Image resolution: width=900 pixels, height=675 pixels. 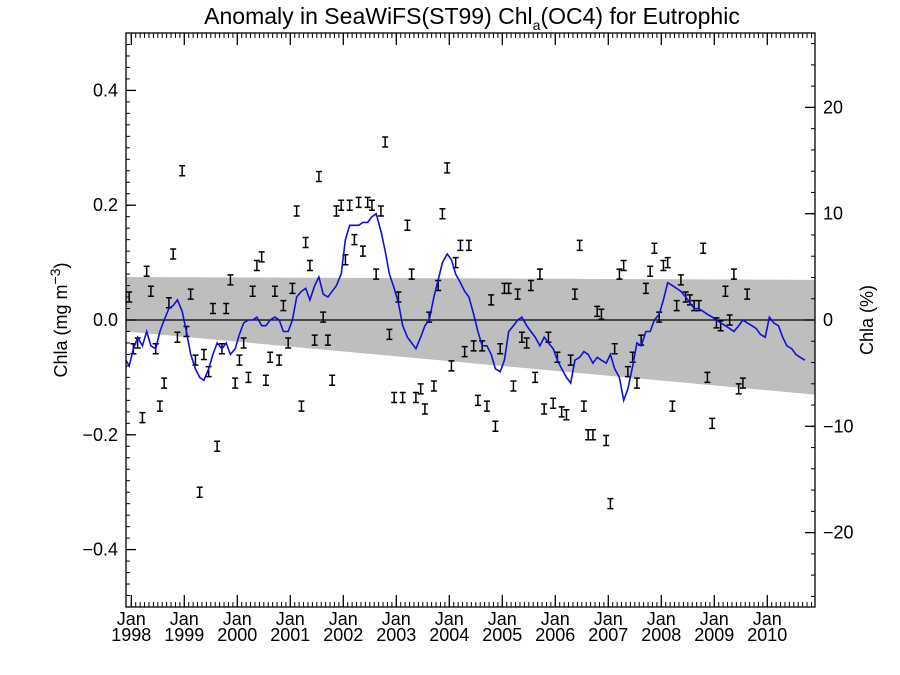 I want to click on x-tick-year: 2000, so click(x=237, y=635).